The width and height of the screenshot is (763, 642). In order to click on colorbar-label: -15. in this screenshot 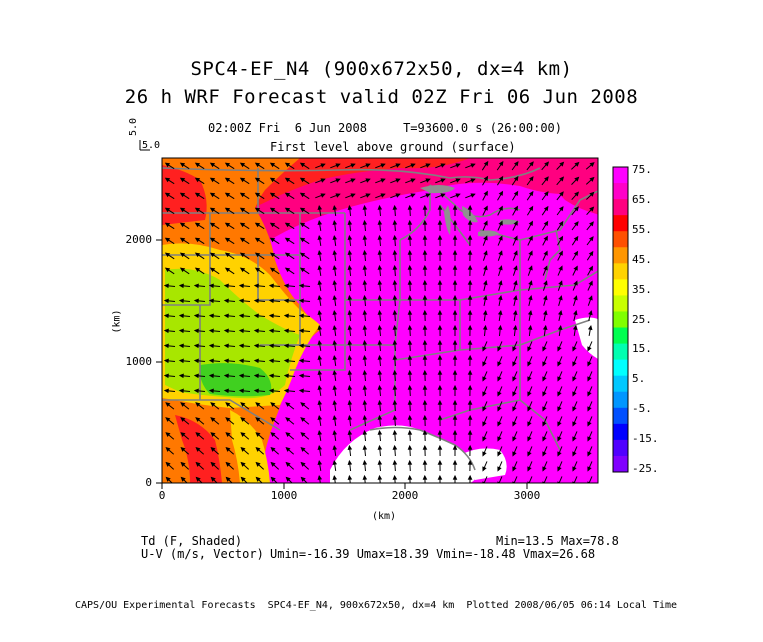, I will do `click(645, 439)`.